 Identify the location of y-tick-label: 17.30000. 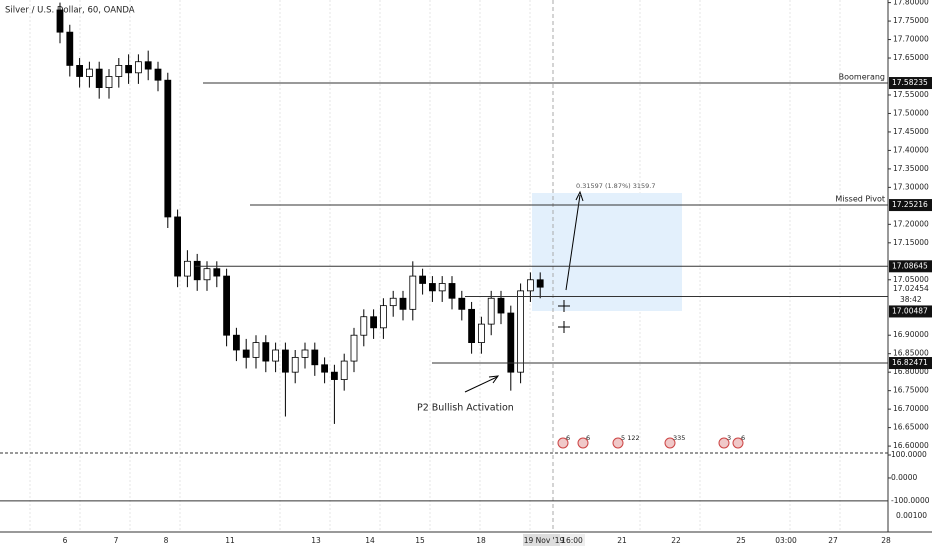
(911, 186).